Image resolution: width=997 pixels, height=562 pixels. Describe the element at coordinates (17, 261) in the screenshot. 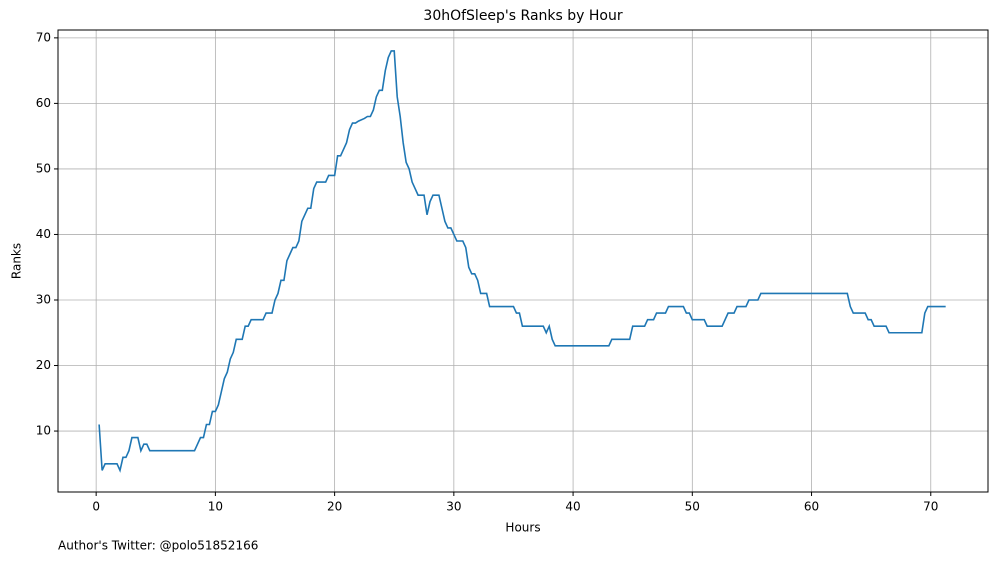

I see `y-axis-label: Ranks` at that location.